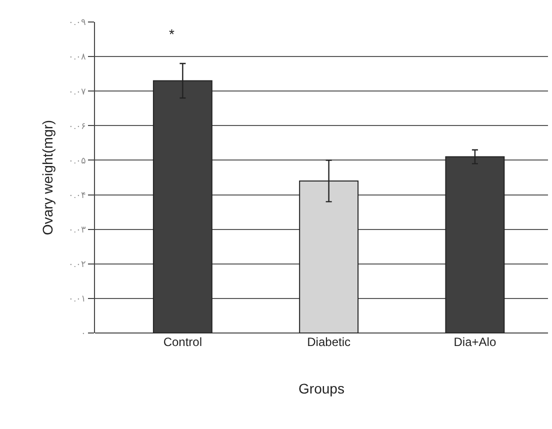 The height and width of the screenshot is (429, 552). What do you see at coordinates (321, 388) in the screenshot?
I see `x-axis-title: Groups` at bounding box center [321, 388].